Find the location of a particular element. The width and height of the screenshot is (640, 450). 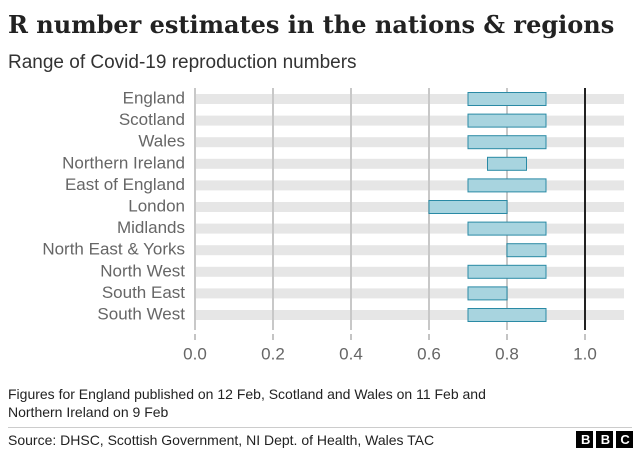

x-tick-label: 0.6 is located at coordinates (429, 353).